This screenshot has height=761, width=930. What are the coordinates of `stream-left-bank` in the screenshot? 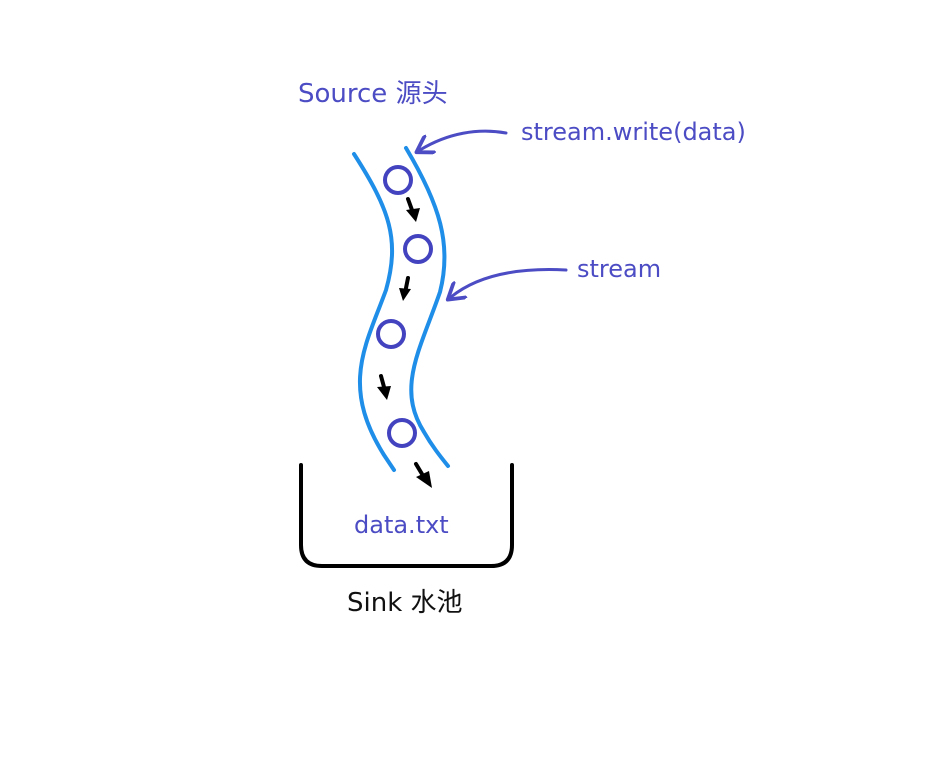 It's located at (374, 312).